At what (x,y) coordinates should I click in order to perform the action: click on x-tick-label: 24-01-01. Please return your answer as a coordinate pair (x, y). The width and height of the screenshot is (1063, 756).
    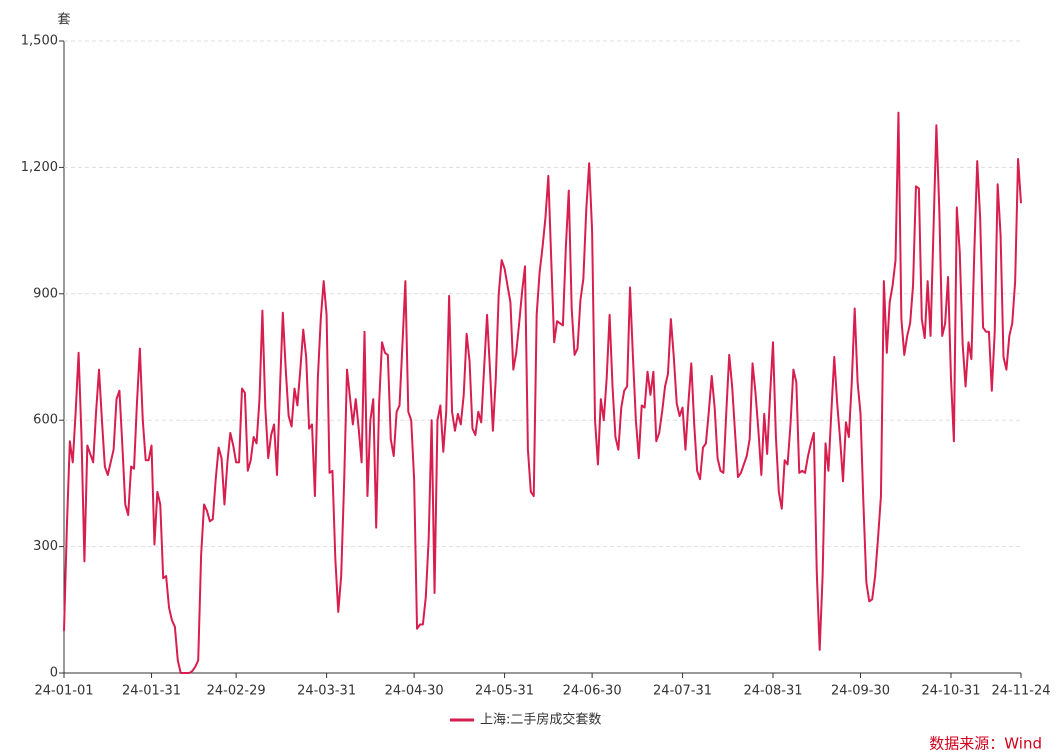
    Looking at the image, I should click on (63, 691).